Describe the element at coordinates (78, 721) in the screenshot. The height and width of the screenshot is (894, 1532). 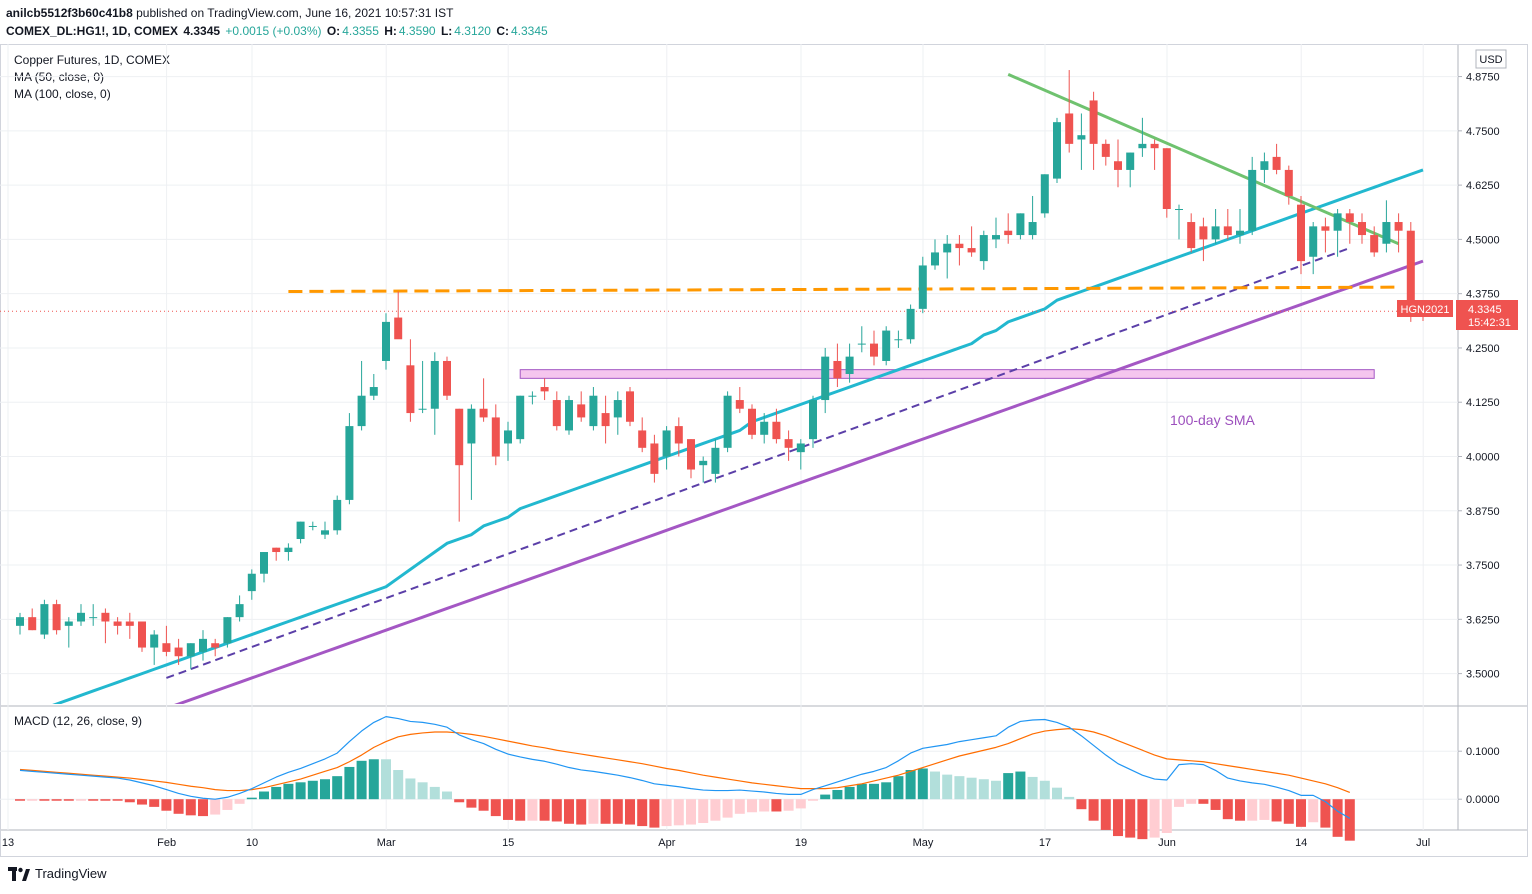
I see `macd-legend: MACD (12, 26, close, 9)` at that location.